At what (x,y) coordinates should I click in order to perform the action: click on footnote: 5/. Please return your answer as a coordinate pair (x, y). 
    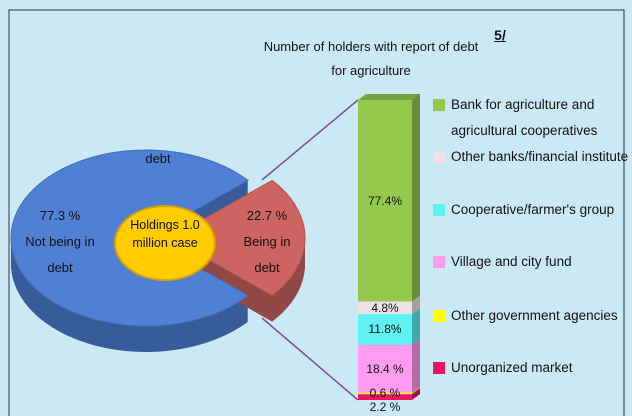
    Looking at the image, I should click on (500, 35).